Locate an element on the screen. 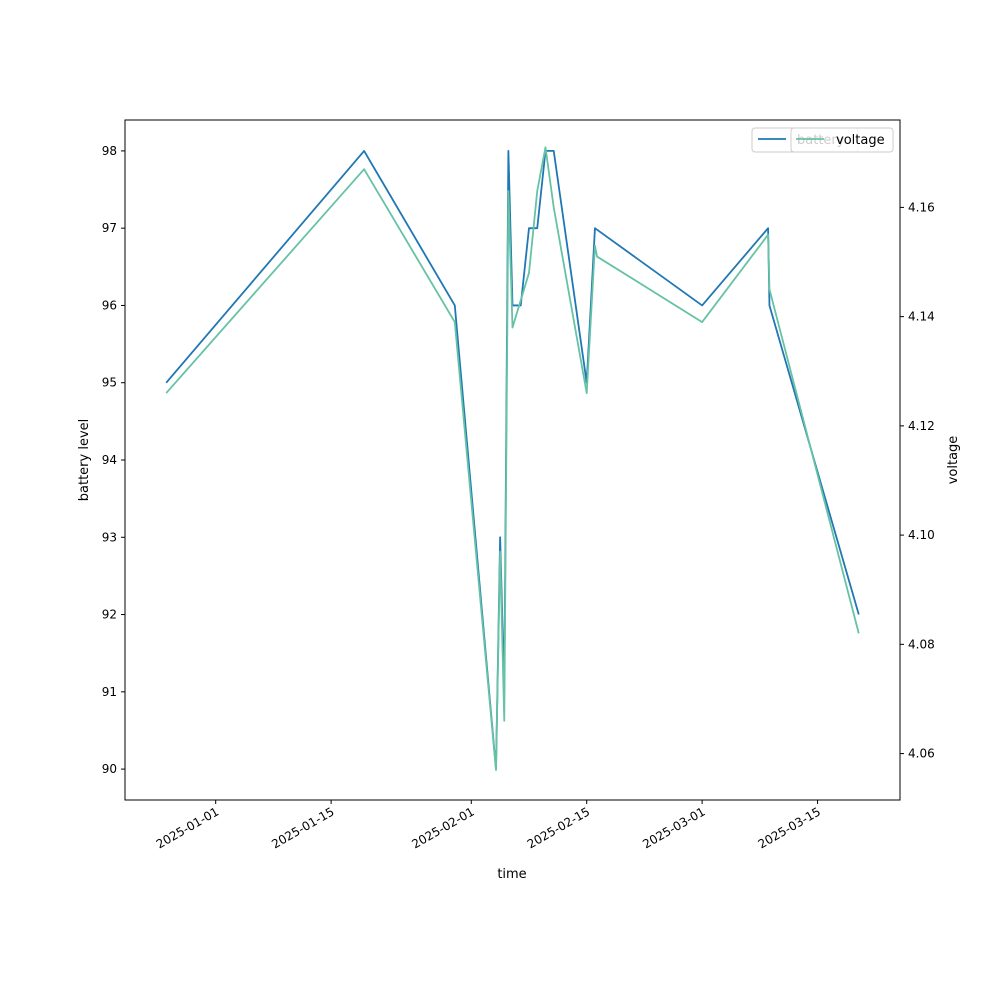 Image resolution: width=1000 pixels, height=1000 pixels. x-tick-label: 2025-02-15 is located at coordinates (558, 827).